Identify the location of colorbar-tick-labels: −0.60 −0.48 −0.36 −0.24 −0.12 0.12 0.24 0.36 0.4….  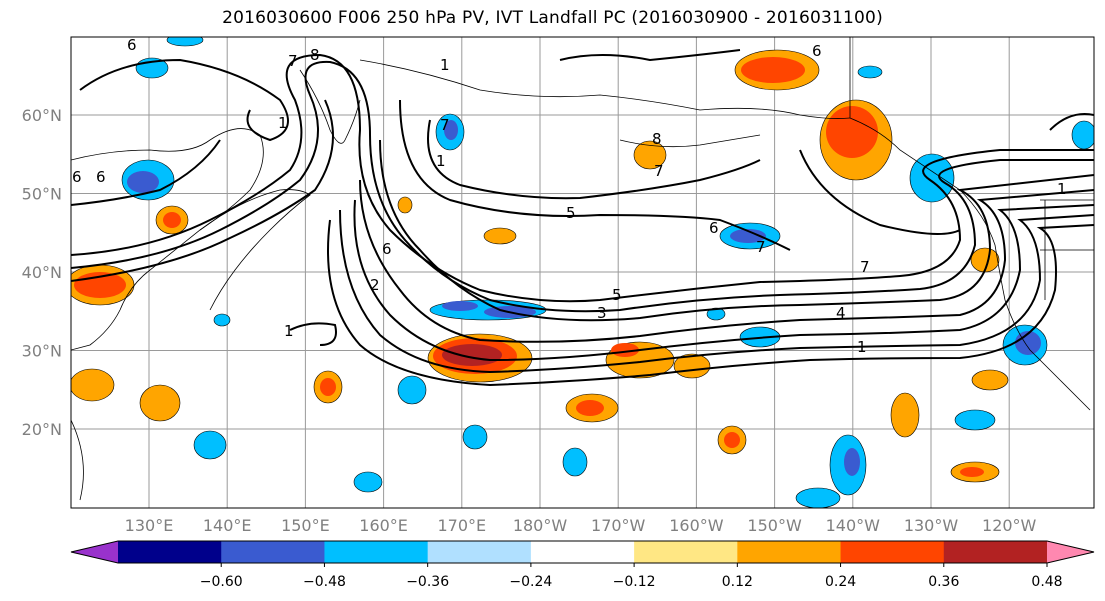
(631, 576).